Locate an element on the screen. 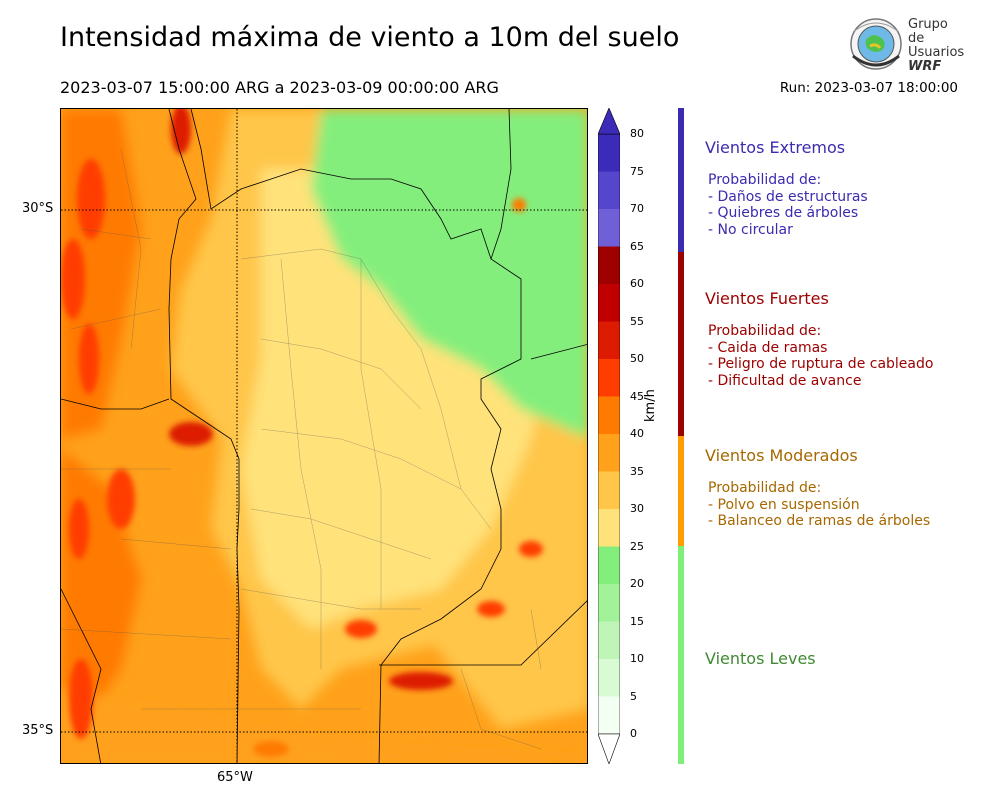 The width and height of the screenshot is (1000, 800). legend-line: - Balanceo de ramas de árboles is located at coordinates (819, 521).